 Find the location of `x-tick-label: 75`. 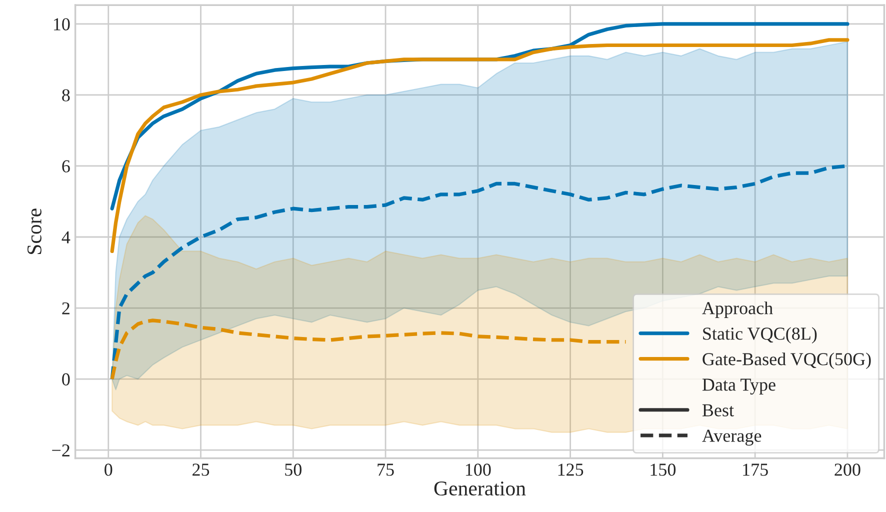

x-tick-label: 75 is located at coordinates (386, 470).